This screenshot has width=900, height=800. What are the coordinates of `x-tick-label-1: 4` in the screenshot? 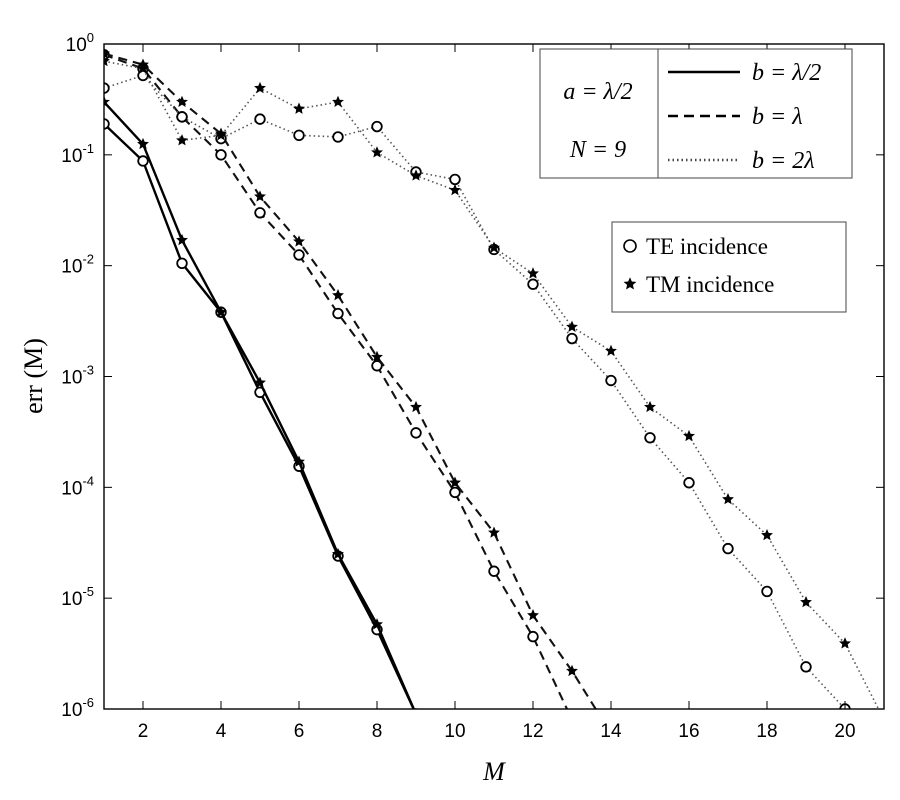 It's located at (221, 731).